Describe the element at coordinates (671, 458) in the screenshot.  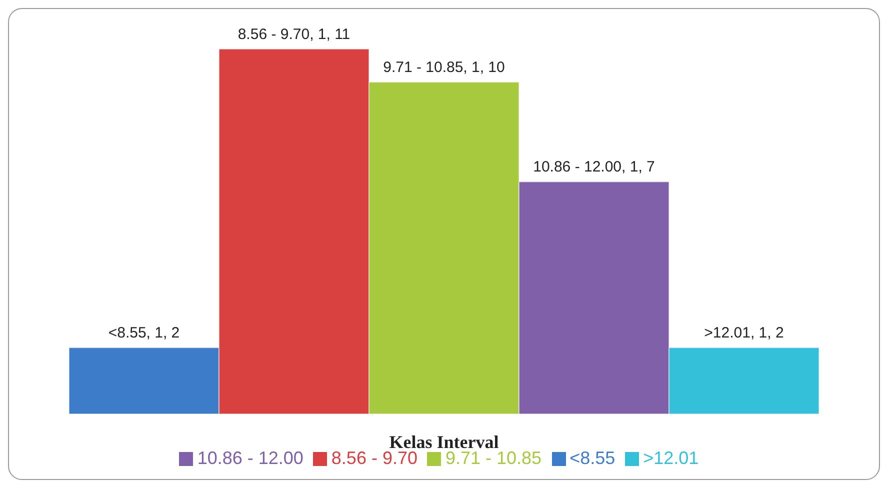
I see `legend-label: >12.01` at that location.